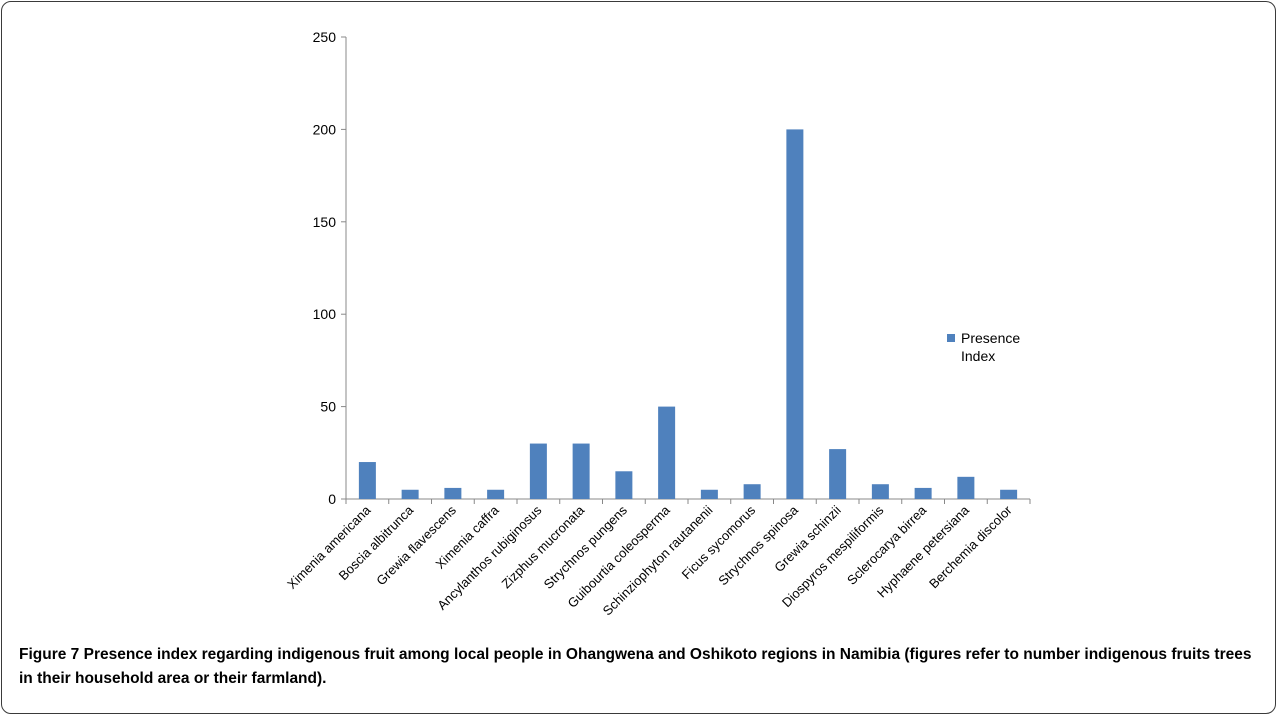 The image size is (1281, 718). What do you see at coordinates (719, 542) in the screenshot?
I see `x-tick-label: Ficus sycomorus` at bounding box center [719, 542].